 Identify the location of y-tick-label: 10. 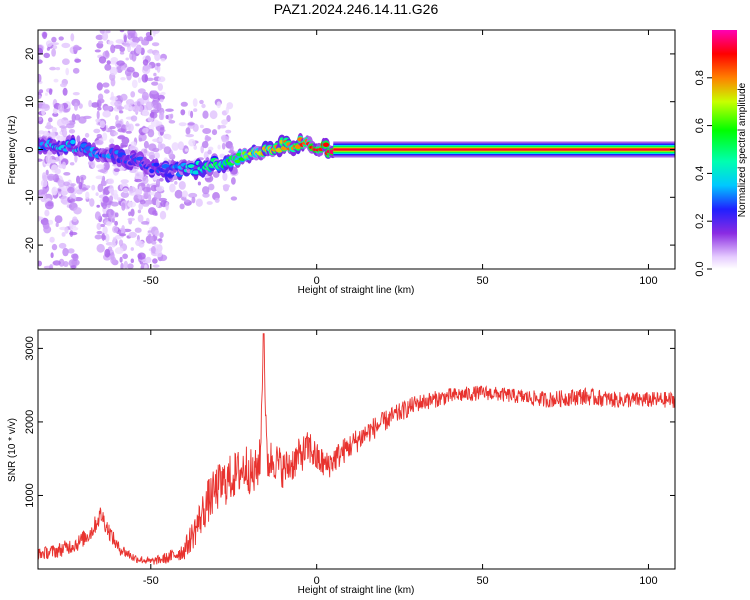
(30, 102).